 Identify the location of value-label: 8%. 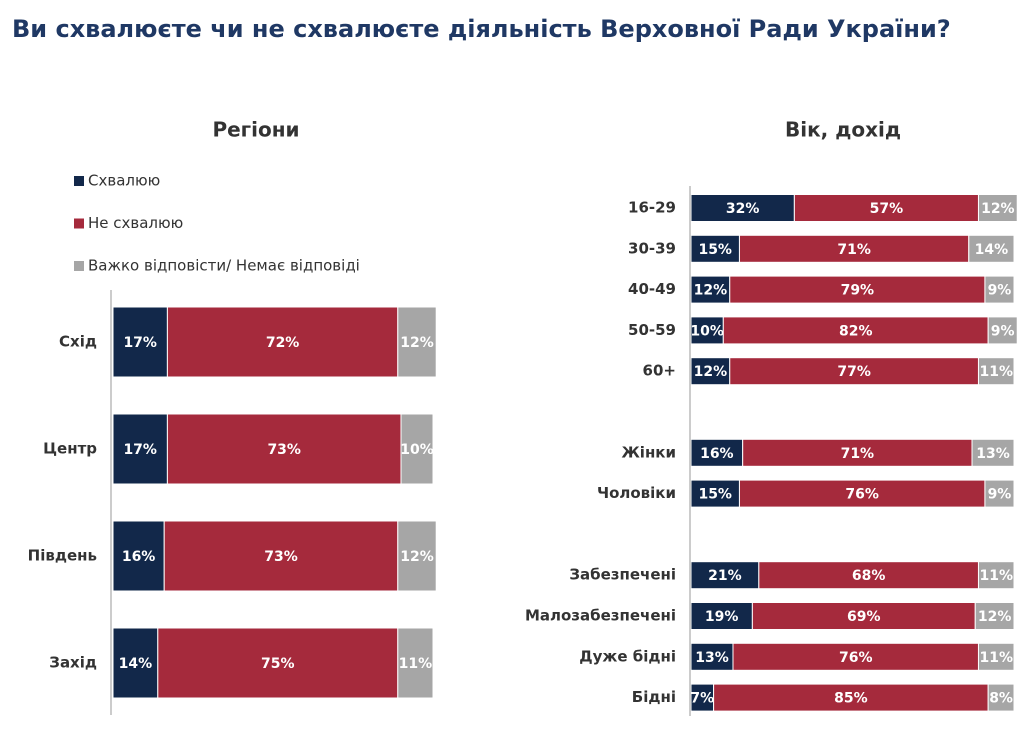
(1001, 699).